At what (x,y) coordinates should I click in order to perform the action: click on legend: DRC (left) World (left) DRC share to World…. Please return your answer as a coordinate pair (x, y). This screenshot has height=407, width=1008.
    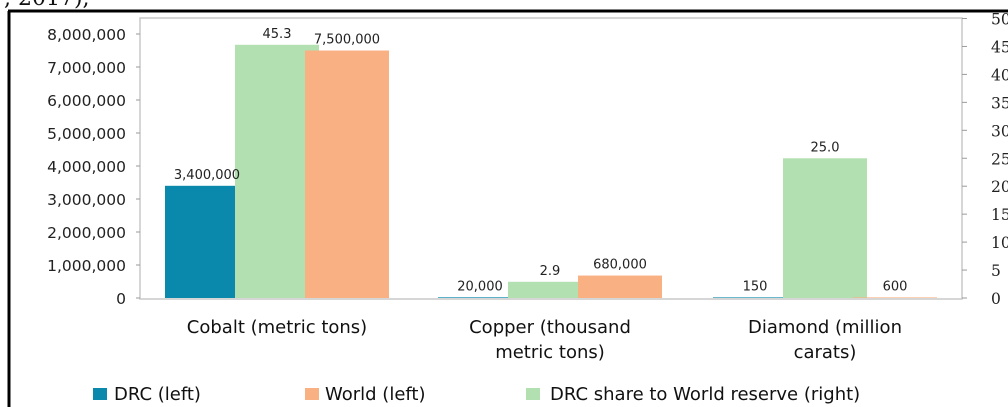
    Looking at the image, I should click on (476, 394).